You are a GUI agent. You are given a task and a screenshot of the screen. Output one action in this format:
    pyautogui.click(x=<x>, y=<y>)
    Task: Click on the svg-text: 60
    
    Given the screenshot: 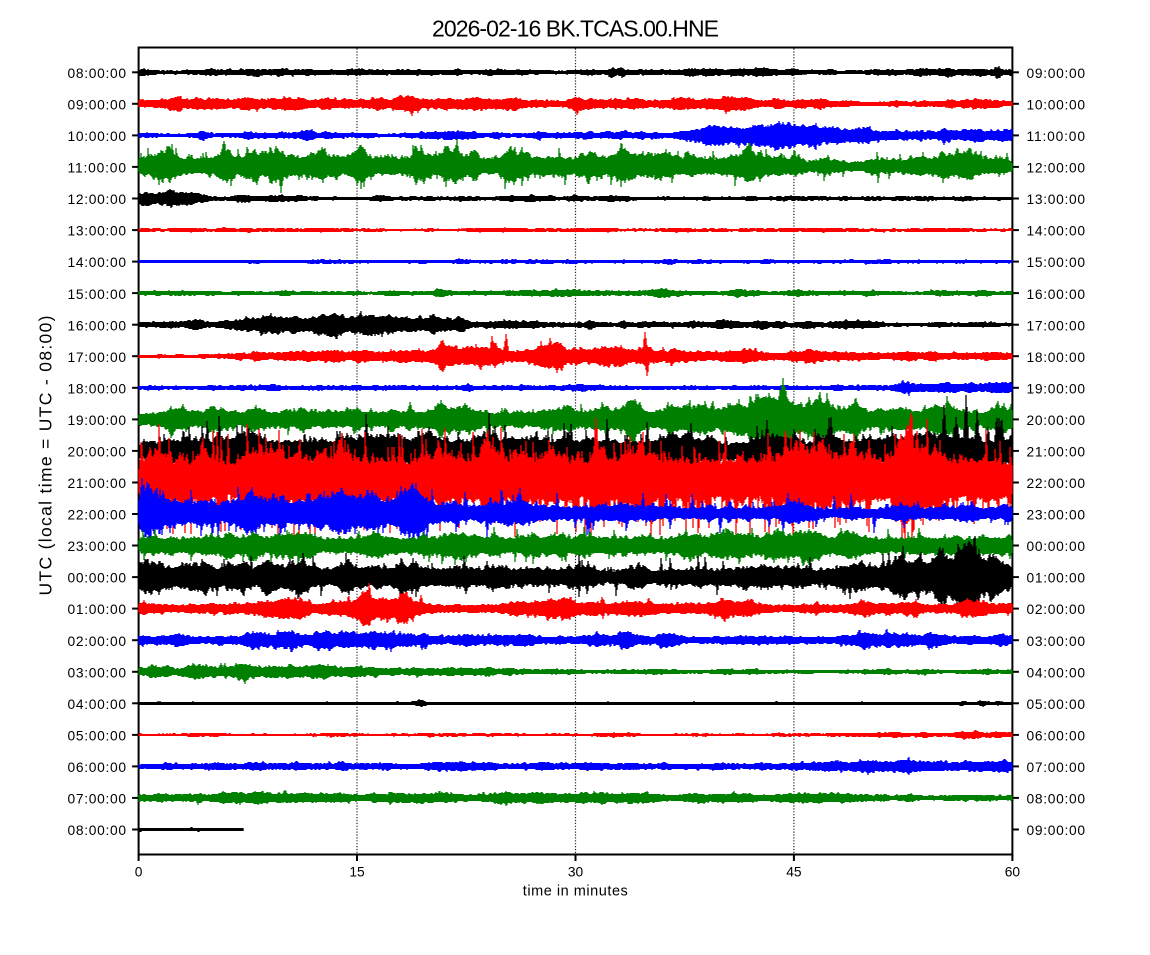 What is the action you would take?
    pyautogui.click(x=1013, y=872)
    